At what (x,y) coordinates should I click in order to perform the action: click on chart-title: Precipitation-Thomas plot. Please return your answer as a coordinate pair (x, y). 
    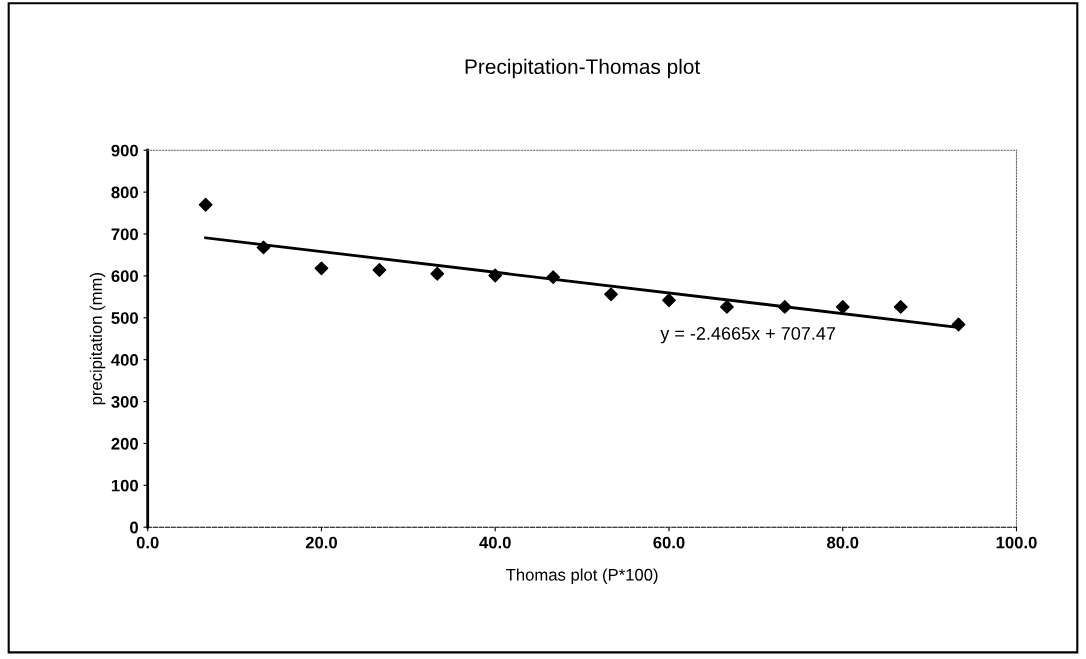
    Looking at the image, I should click on (583, 68).